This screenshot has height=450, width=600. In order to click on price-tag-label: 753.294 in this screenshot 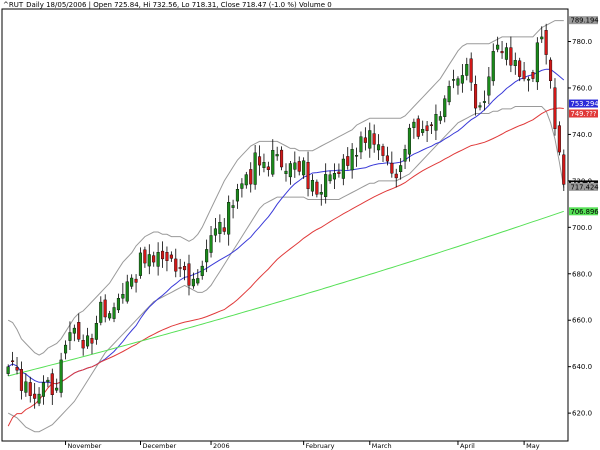, I will do `click(585, 104)`.